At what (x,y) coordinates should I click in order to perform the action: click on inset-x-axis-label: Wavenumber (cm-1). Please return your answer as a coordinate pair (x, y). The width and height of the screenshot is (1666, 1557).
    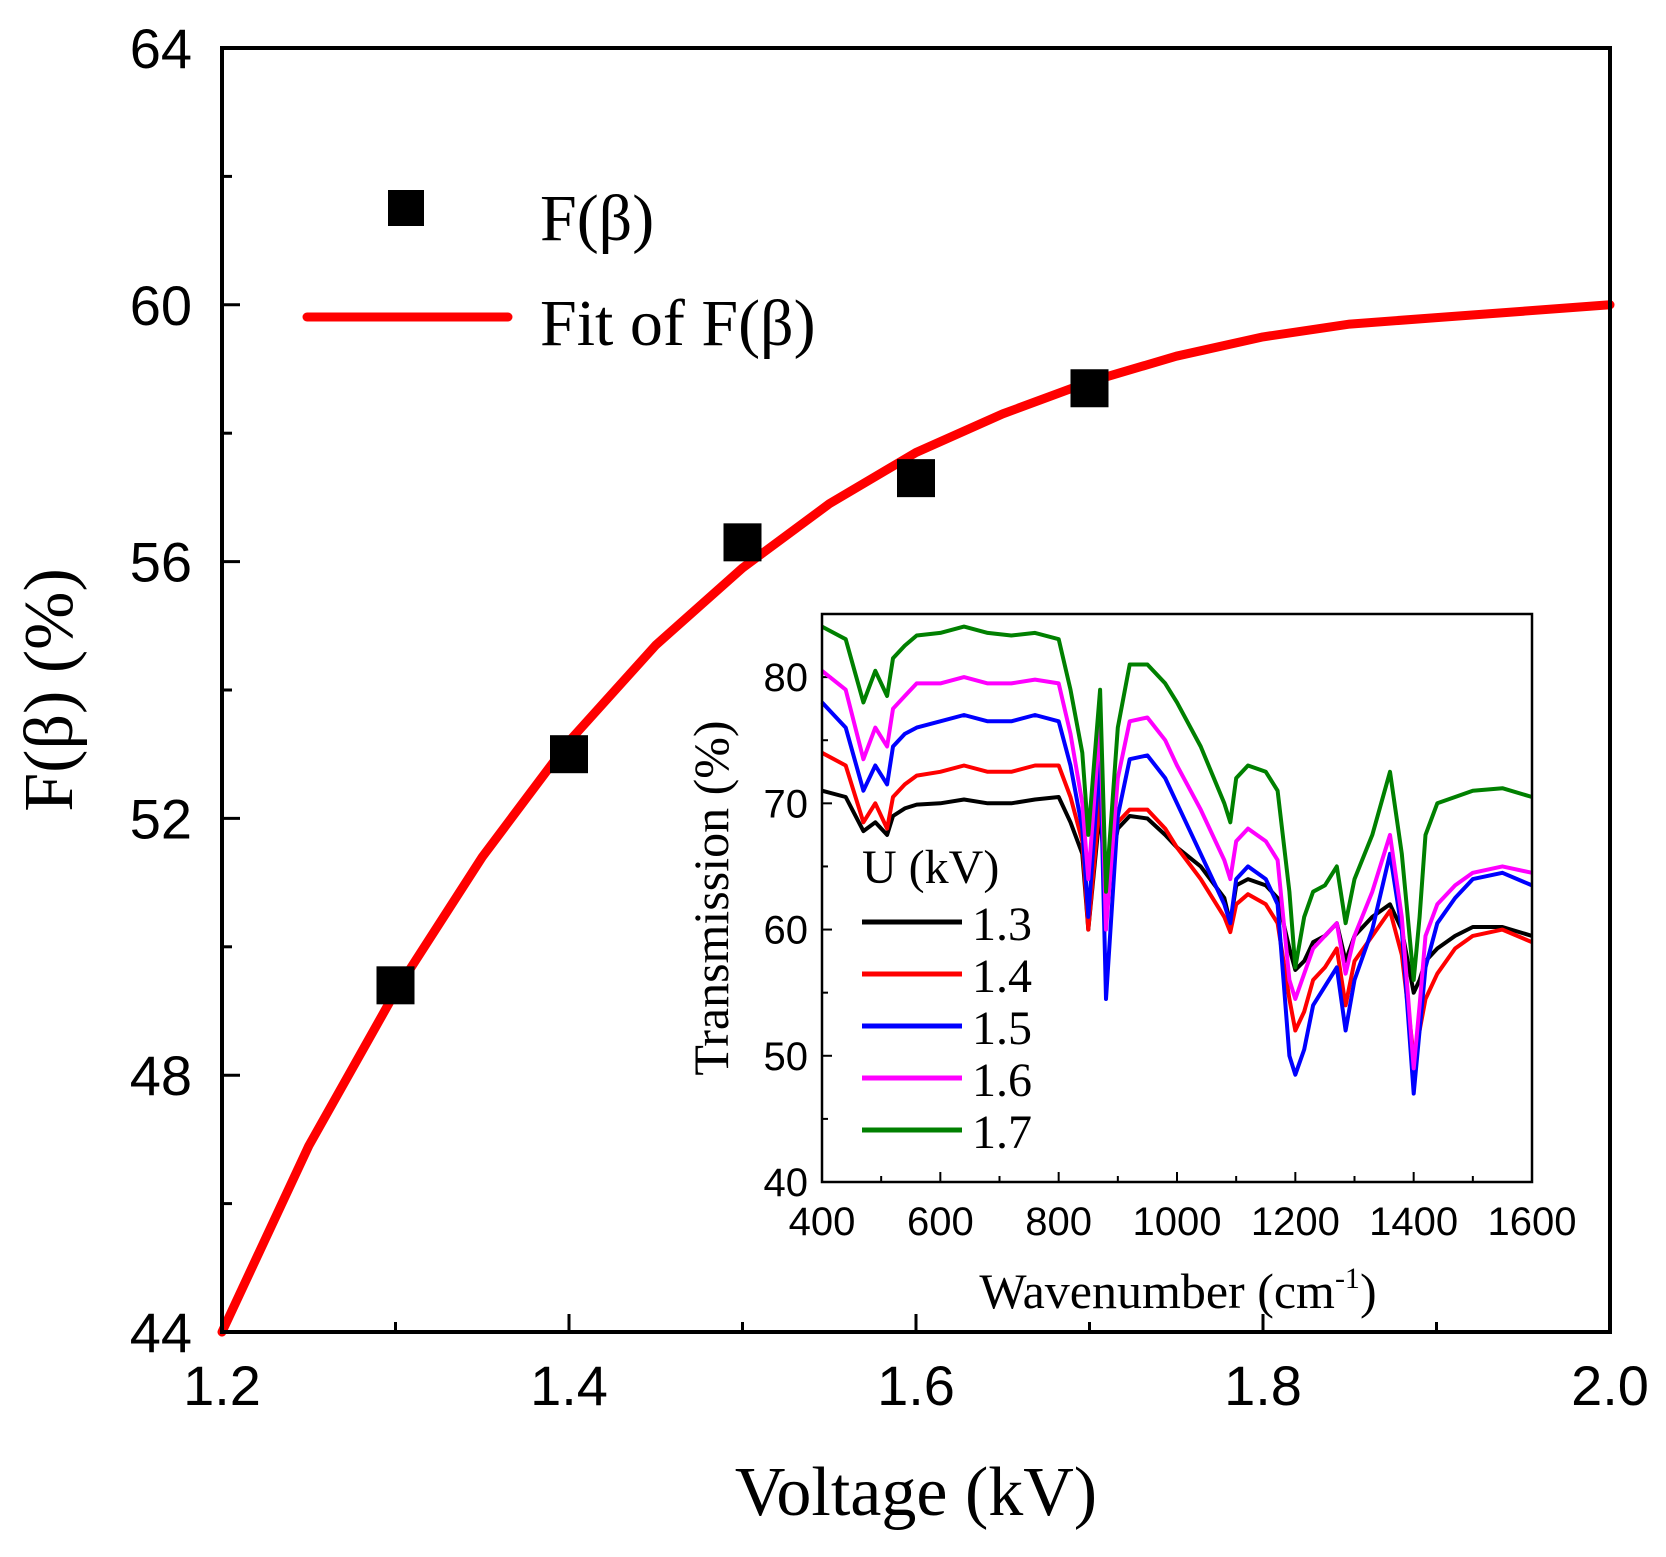
    Looking at the image, I should click on (1177, 1290).